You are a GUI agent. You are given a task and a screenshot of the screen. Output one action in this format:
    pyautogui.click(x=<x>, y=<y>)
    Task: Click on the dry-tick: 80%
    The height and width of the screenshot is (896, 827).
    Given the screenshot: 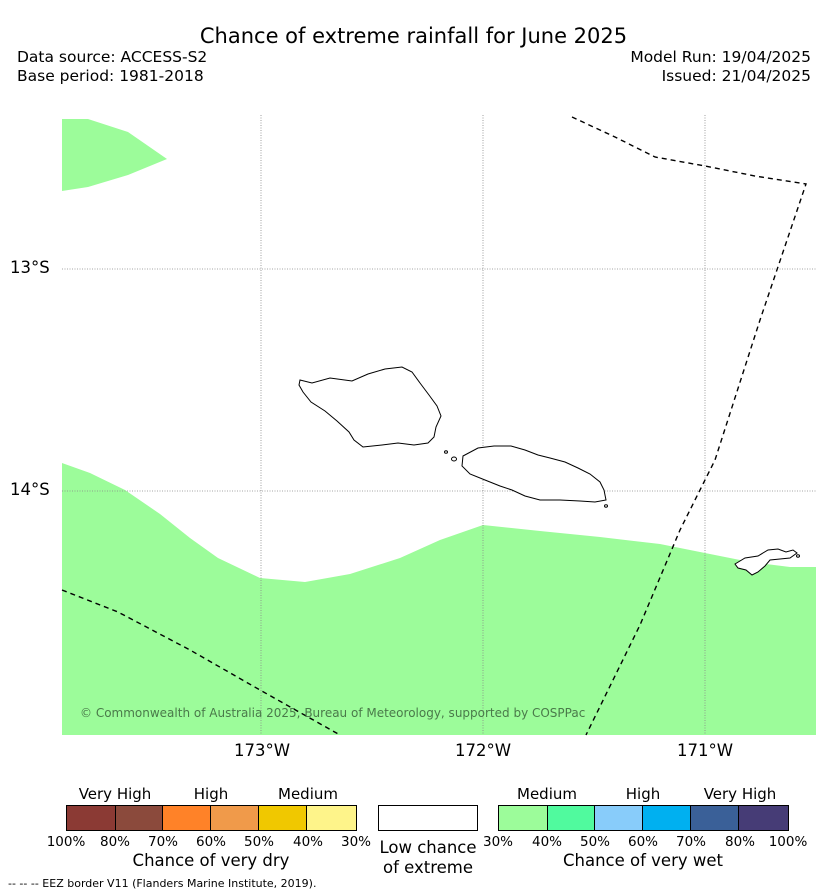 What is the action you would take?
    pyautogui.click(x=114, y=842)
    